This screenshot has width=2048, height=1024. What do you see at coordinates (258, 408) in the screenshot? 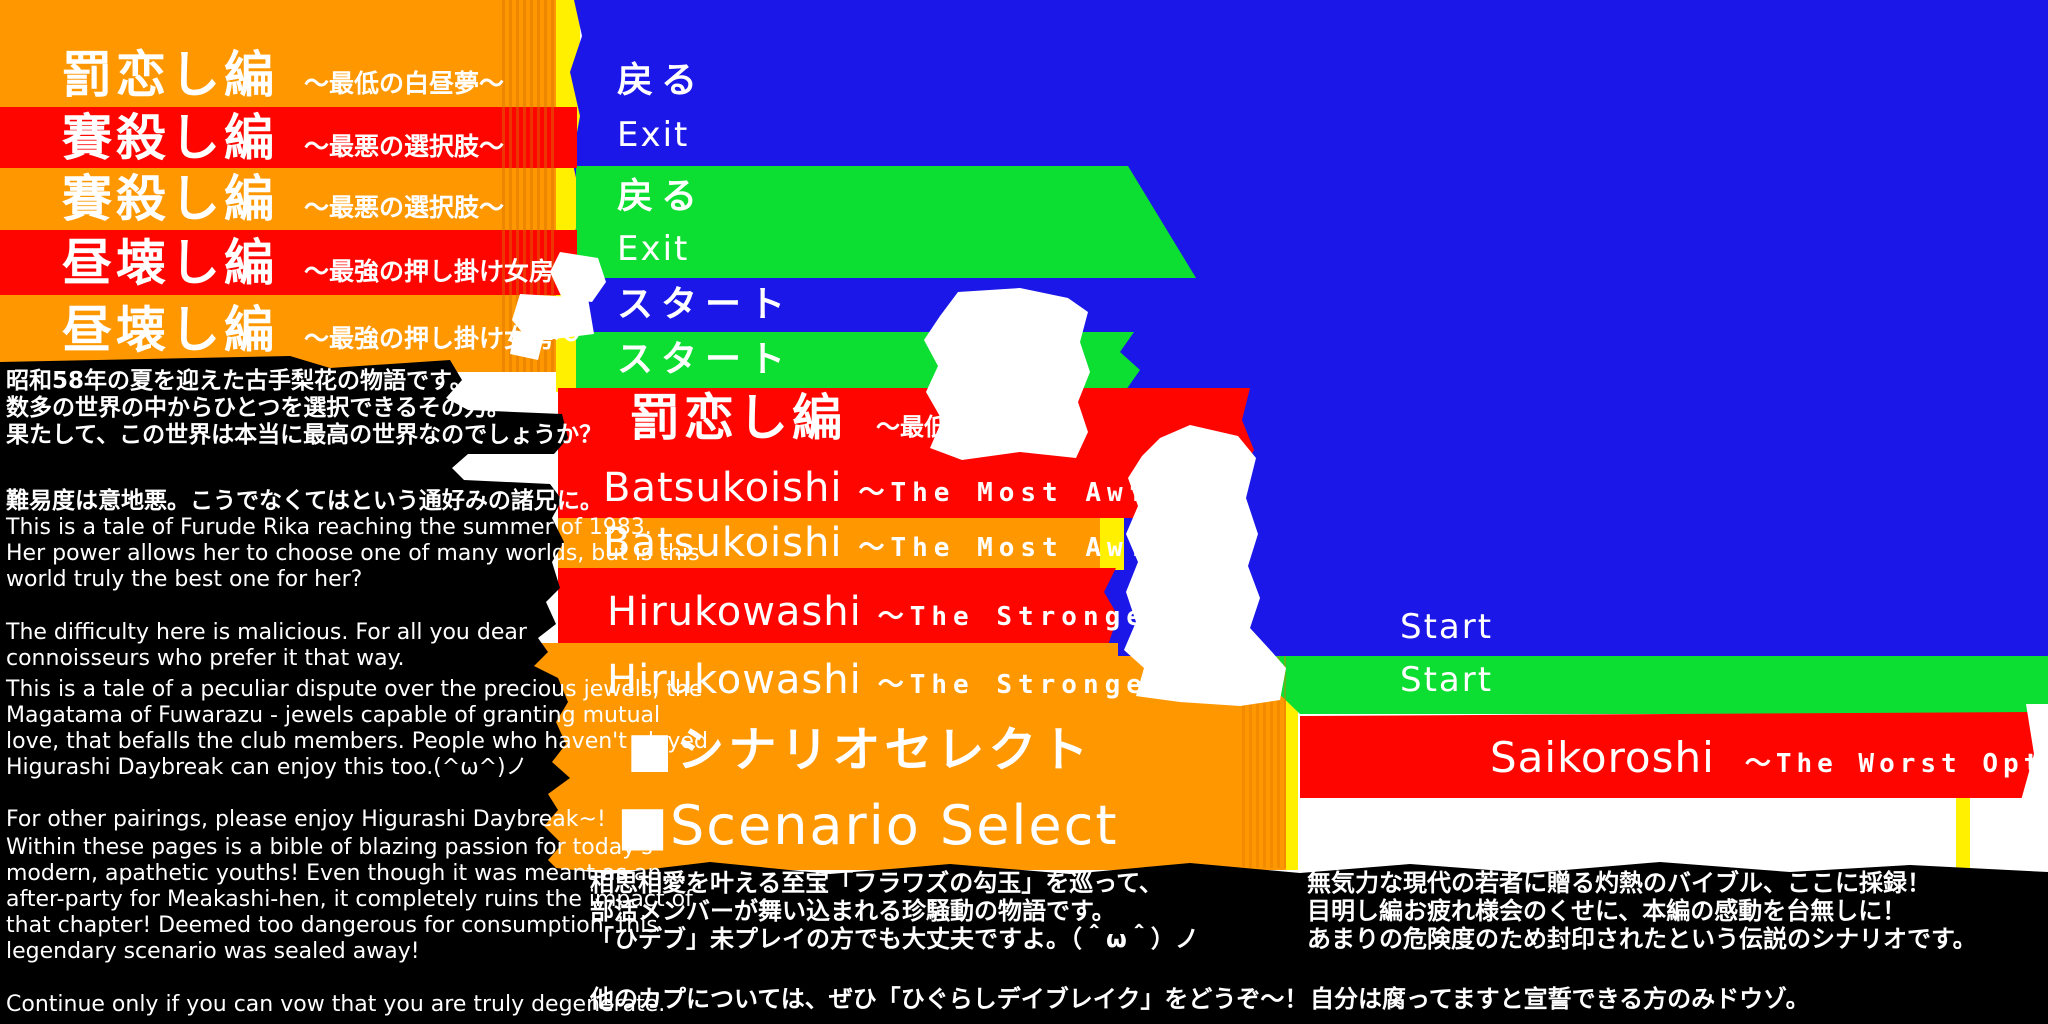
I see `desc-line: 数多の世界の中からひとつを選択できるその力。` at bounding box center [258, 408].